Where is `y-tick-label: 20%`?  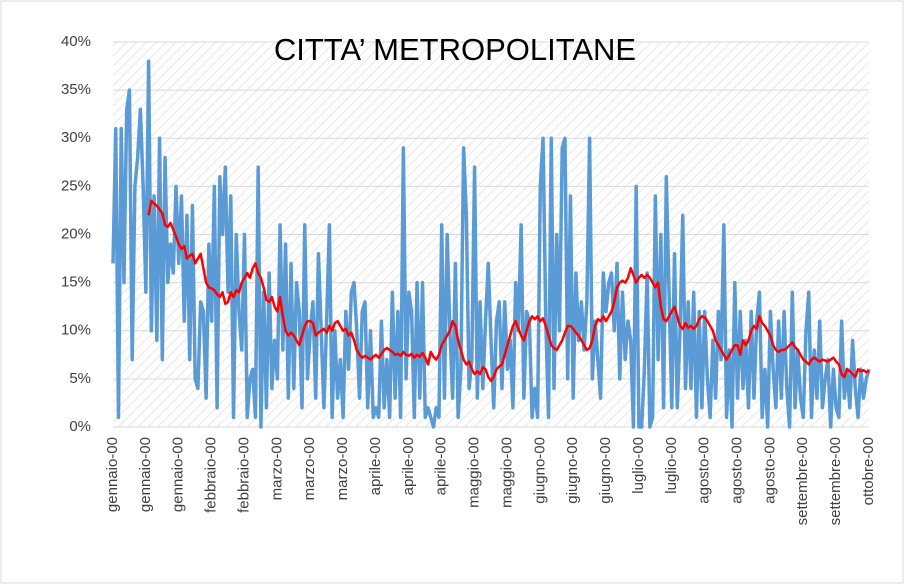
y-tick-label: 20% is located at coordinates (76, 233).